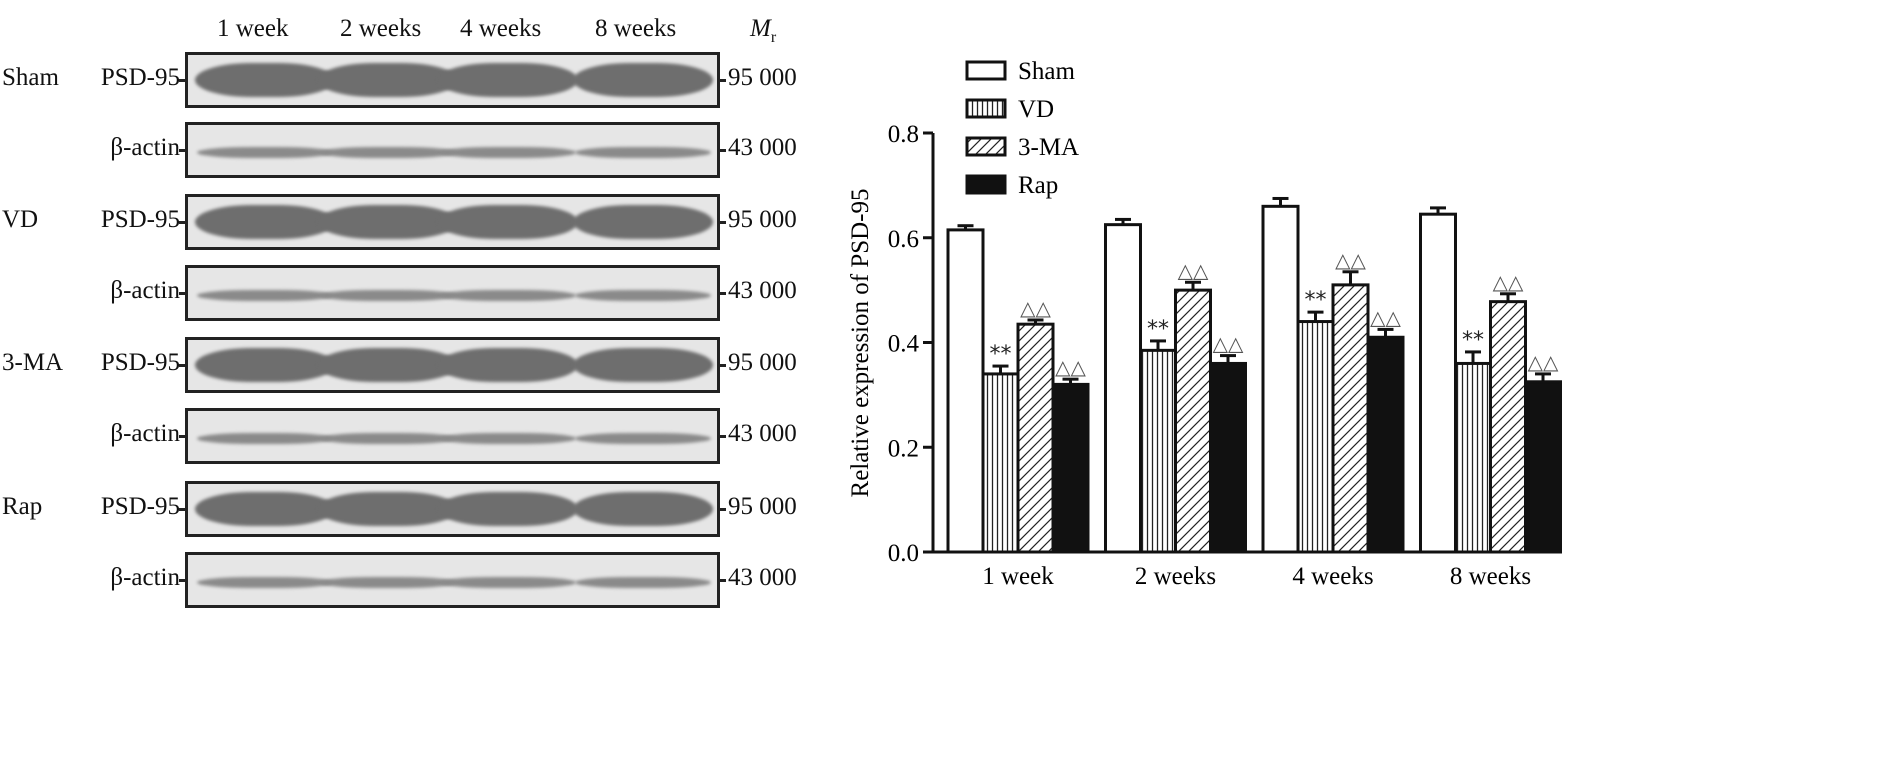 This screenshot has height=778, width=1900. I want to click on y-tick-label: 0.8, so click(903, 134).